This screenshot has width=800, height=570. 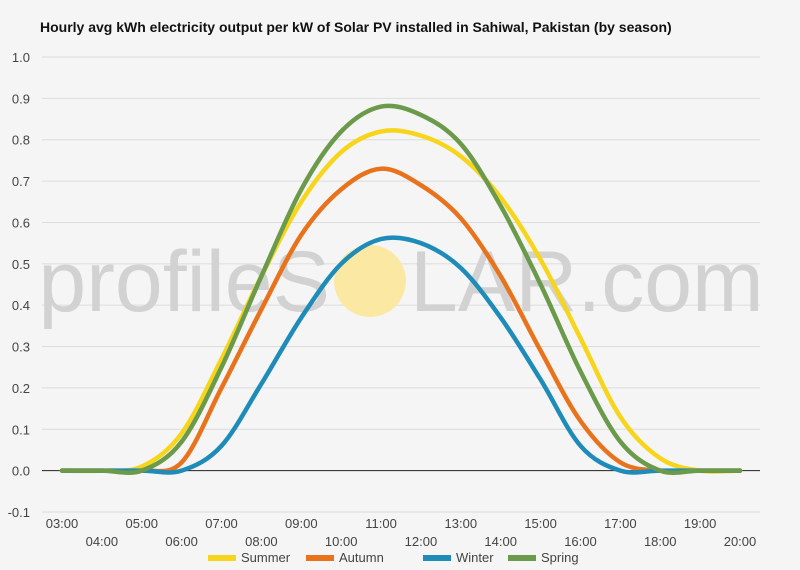 I want to click on x-tick-label: 14:00, so click(x=500, y=541).